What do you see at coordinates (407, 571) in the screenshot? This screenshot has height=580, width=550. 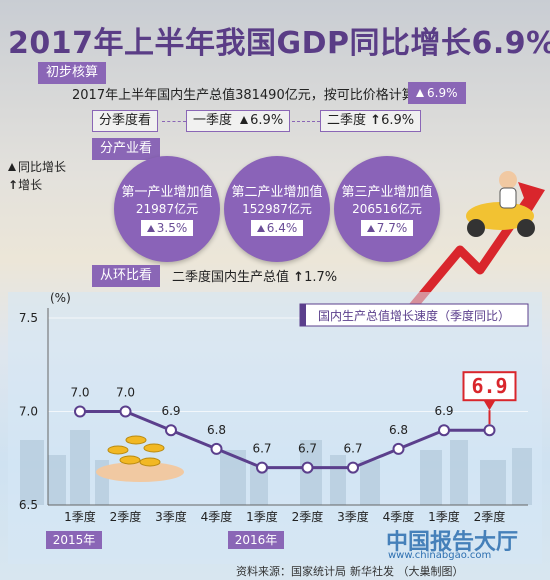 I see `credit-text: 新华社发 （大巢制图）` at bounding box center [407, 571].